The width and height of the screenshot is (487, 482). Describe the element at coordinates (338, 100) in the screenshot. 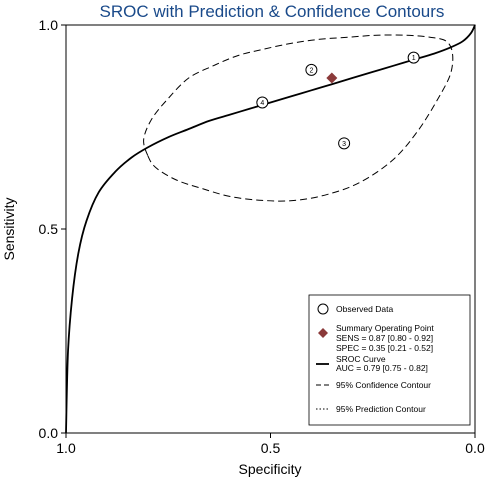

I see `observed-data-points: 1 2 3 4` at that location.